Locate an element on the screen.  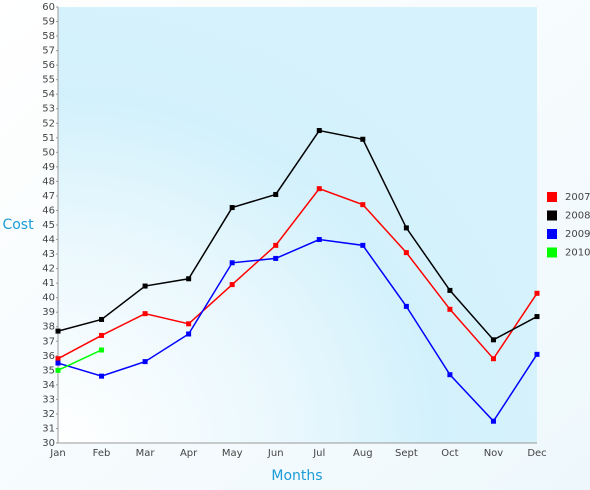
x-tick-label: Jan is located at coordinates (57, 453).